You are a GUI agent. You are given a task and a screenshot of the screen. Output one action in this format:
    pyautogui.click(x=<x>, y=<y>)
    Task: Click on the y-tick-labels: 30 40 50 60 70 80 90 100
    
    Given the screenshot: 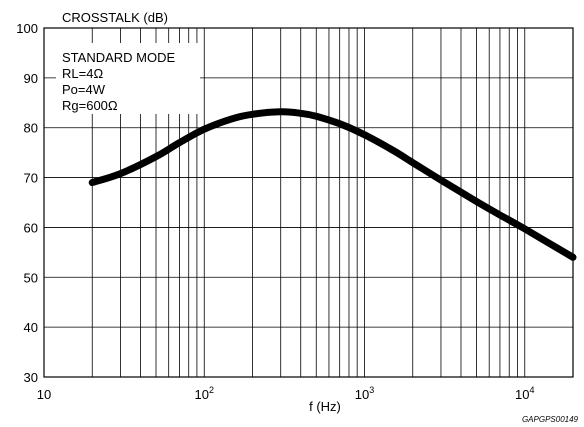 What is the action you would take?
    pyautogui.click(x=27, y=203)
    